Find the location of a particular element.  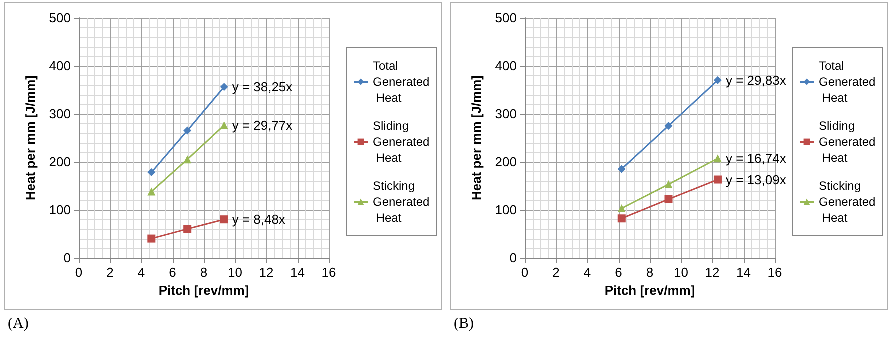

annotation: y = 29,83x is located at coordinates (756, 80).